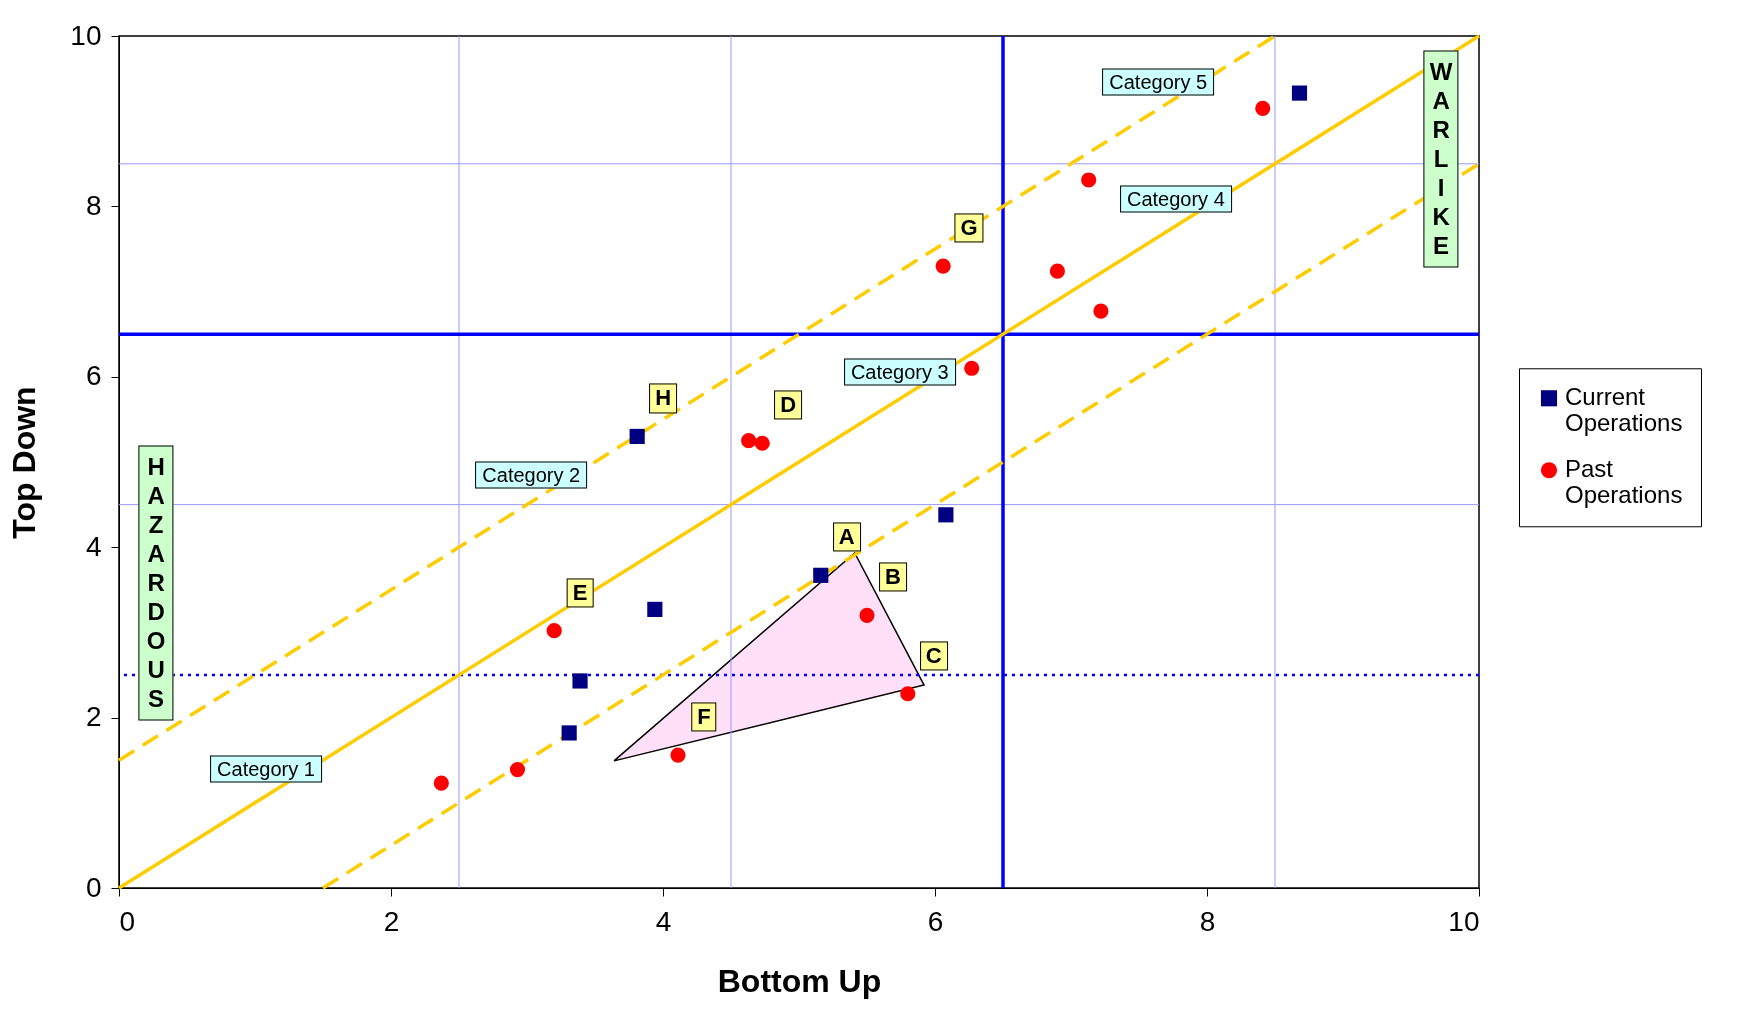 Image resolution: width=1752 pixels, height=1011 pixels. Describe the element at coordinates (93, 546) in the screenshot. I see `y-tick-label: 4` at that location.